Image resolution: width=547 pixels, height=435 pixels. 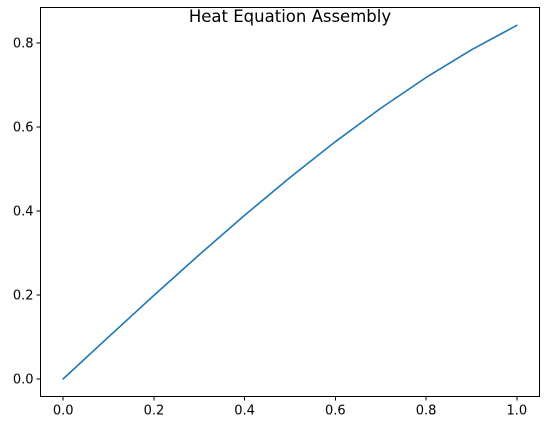 What do you see at coordinates (23, 211) in the screenshot?
I see `y-tick-label: 0.4` at bounding box center [23, 211].